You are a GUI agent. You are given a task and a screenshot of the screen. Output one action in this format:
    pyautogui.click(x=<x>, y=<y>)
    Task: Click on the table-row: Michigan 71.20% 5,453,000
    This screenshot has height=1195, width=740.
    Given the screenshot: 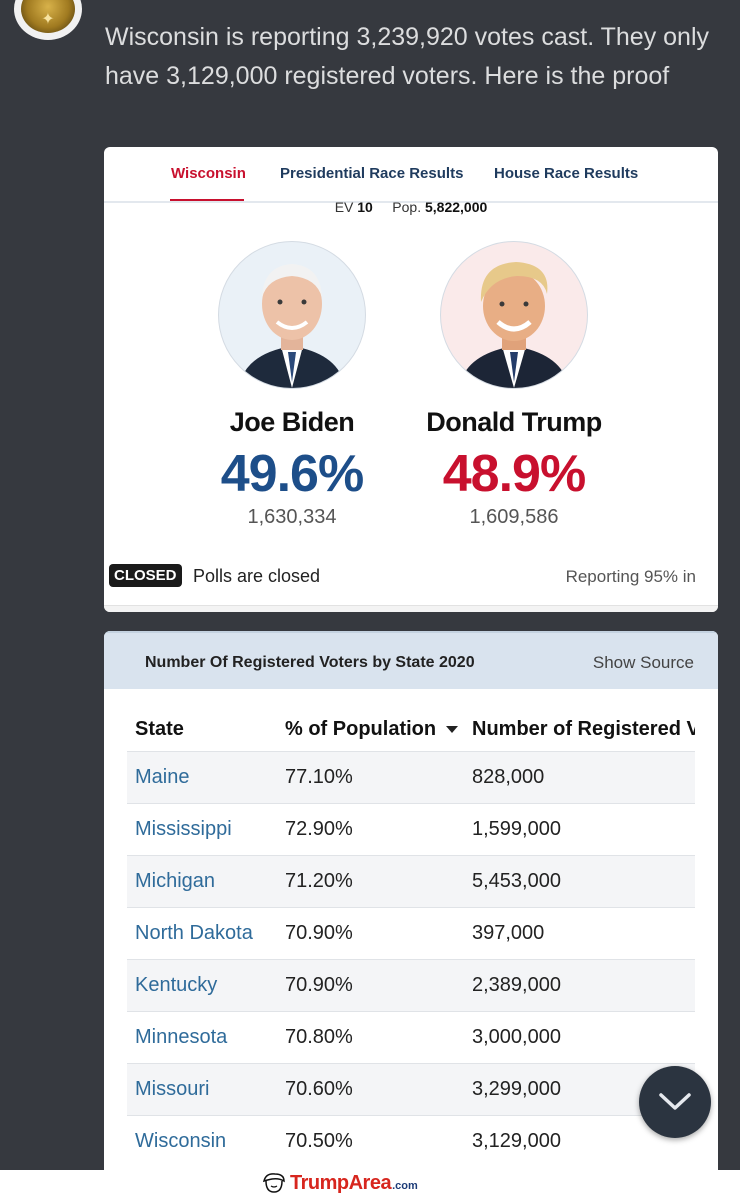 What is the action you would take?
    pyautogui.click(x=411, y=881)
    